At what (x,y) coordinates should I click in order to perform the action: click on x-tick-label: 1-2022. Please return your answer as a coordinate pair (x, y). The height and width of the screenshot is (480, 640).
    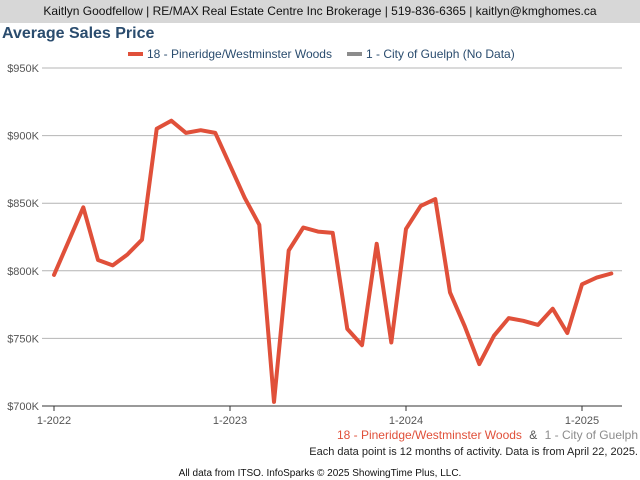
    Looking at the image, I should click on (54, 421).